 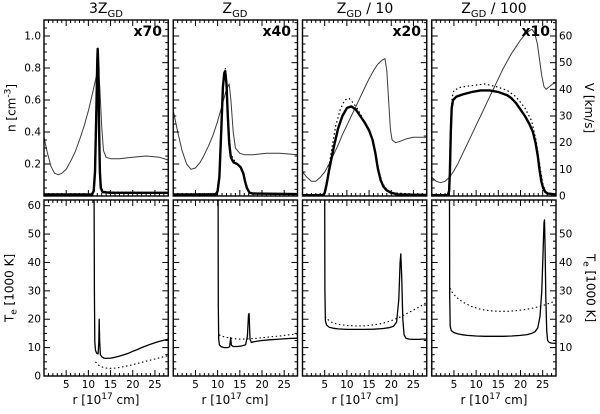 I want to click on scale-annotation-x20: x20, so click(x=406, y=32).